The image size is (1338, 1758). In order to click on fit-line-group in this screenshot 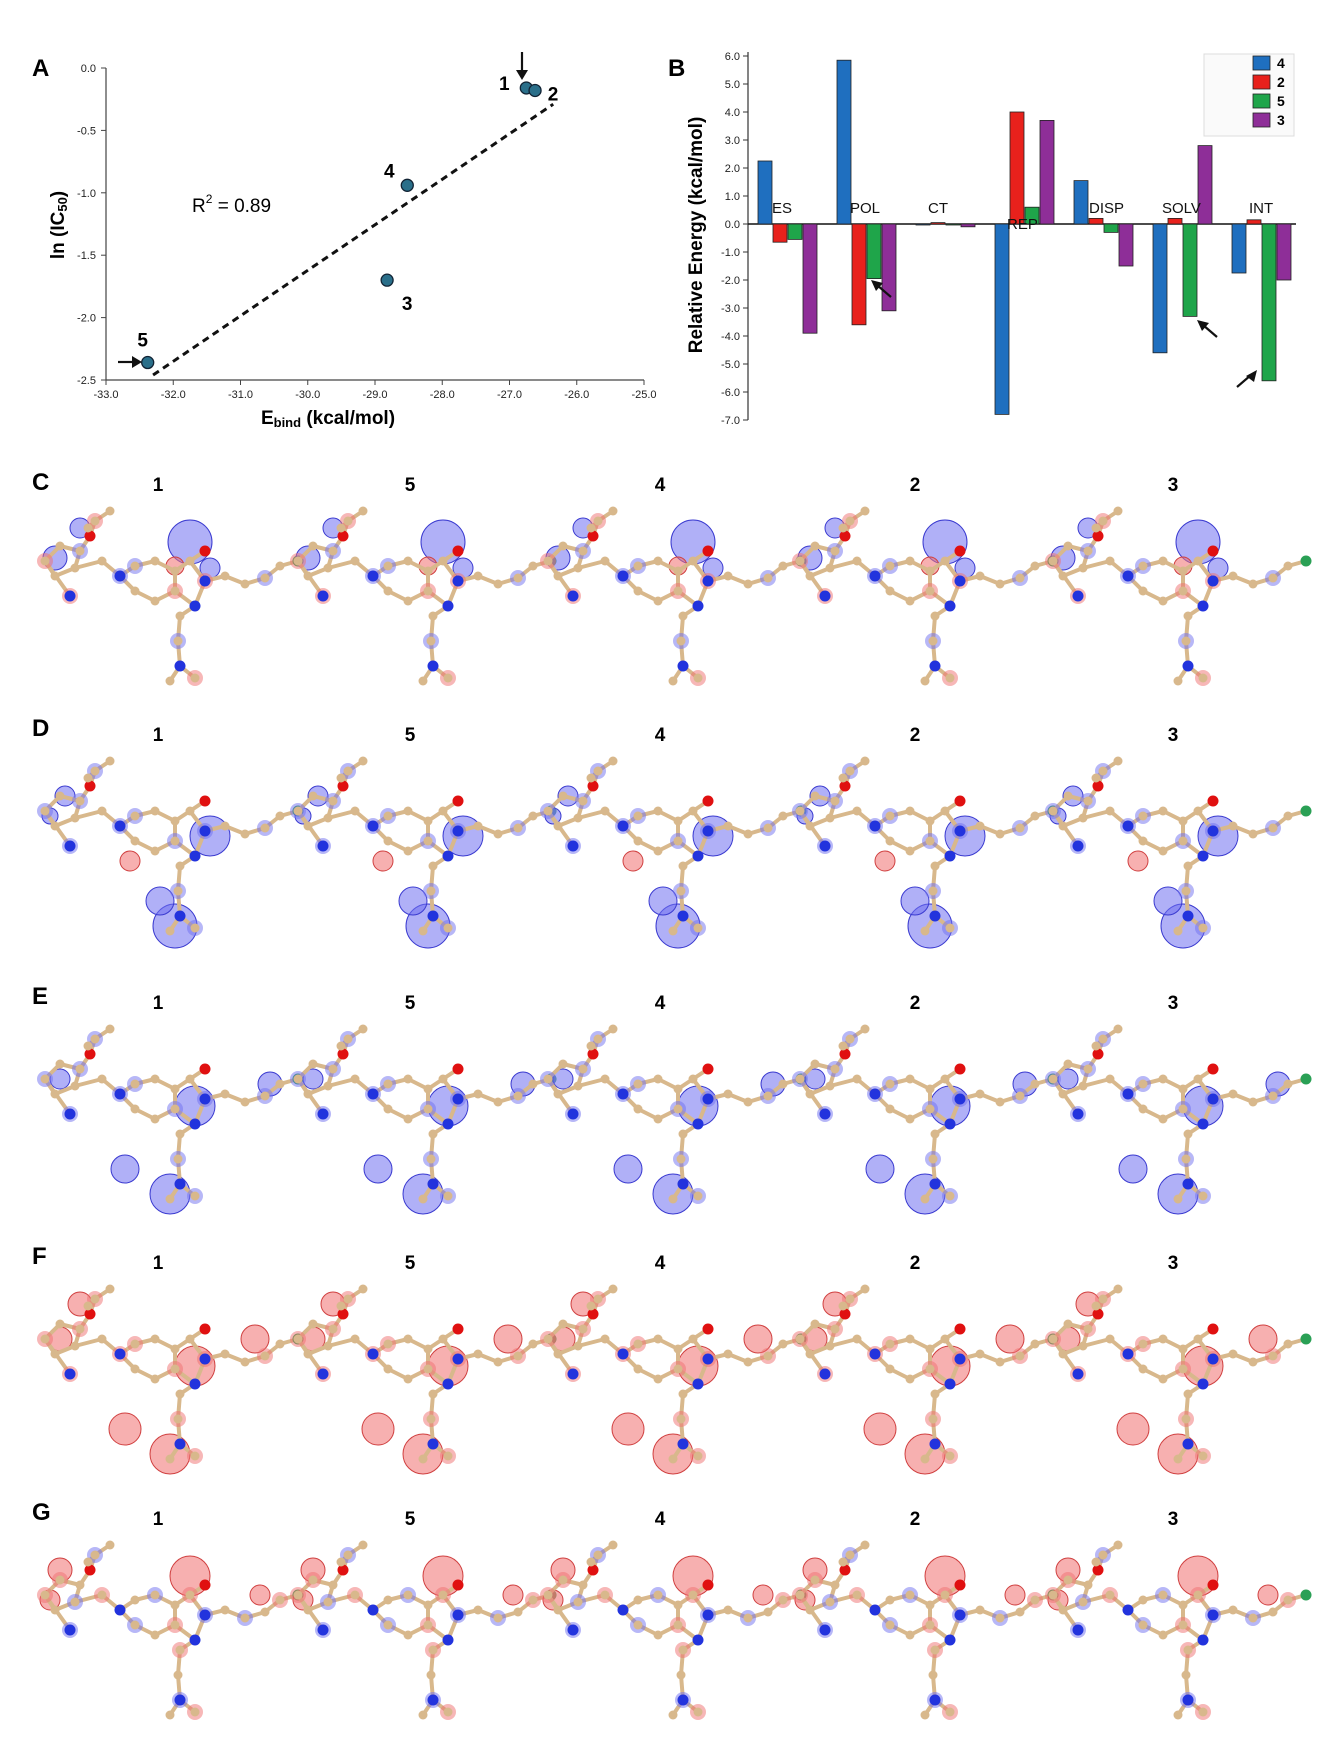, I will do `click(353, 239)`.